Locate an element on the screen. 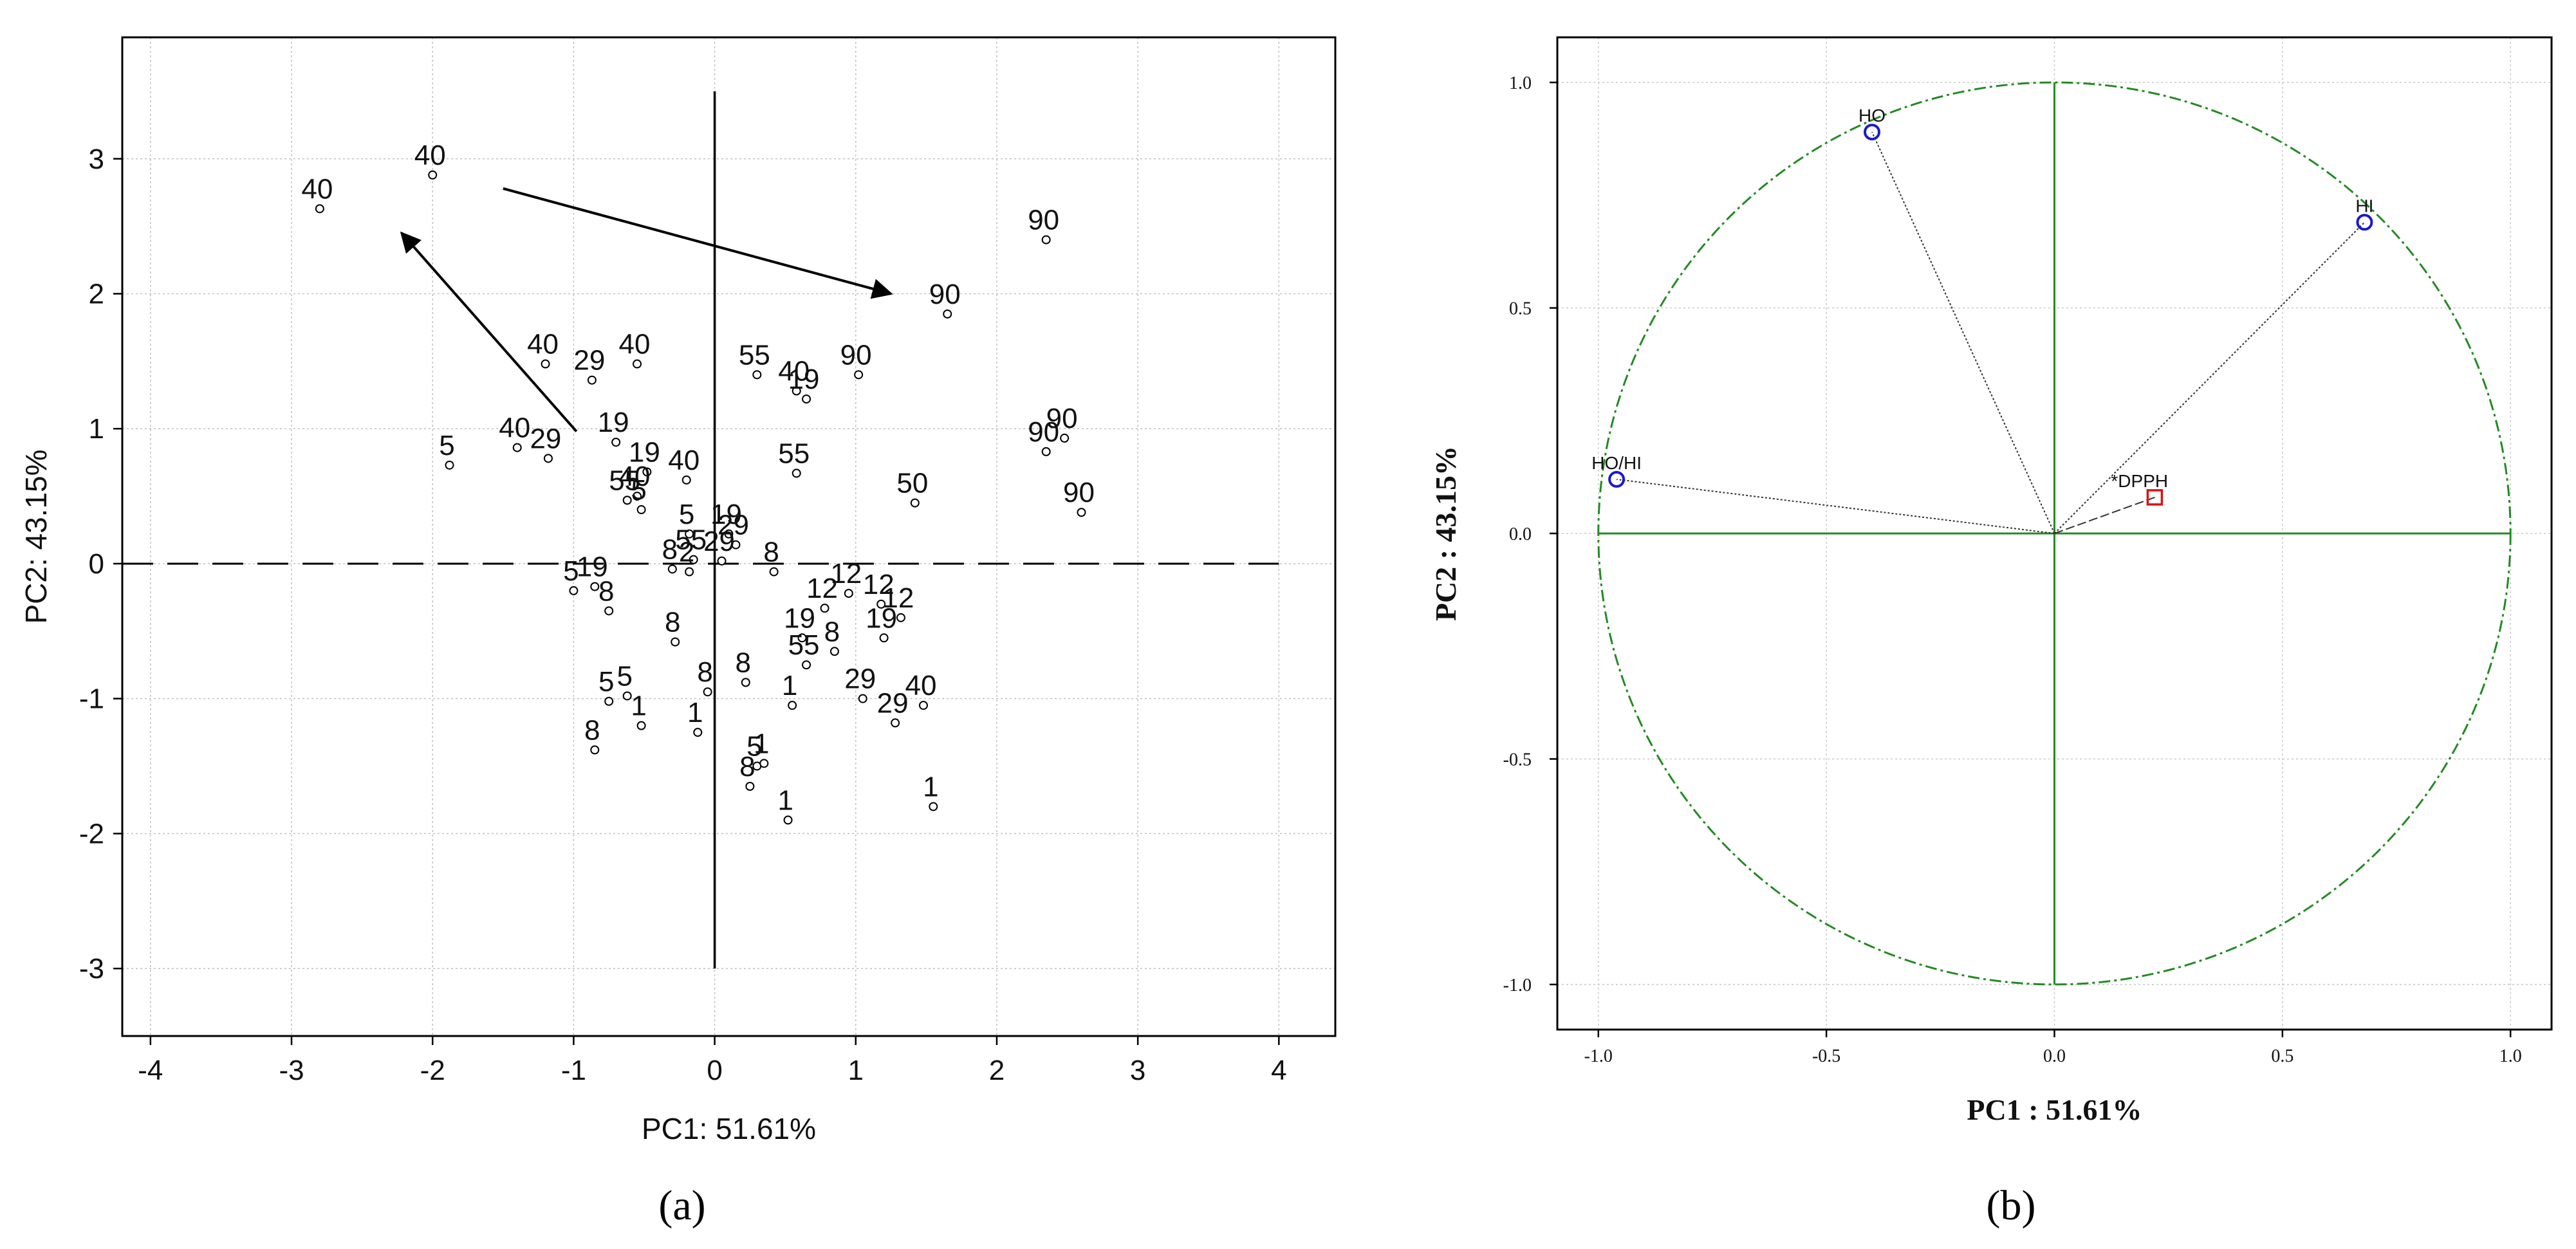  panel-a-y-tick-label: 0 is located at coordinates (96, 564).